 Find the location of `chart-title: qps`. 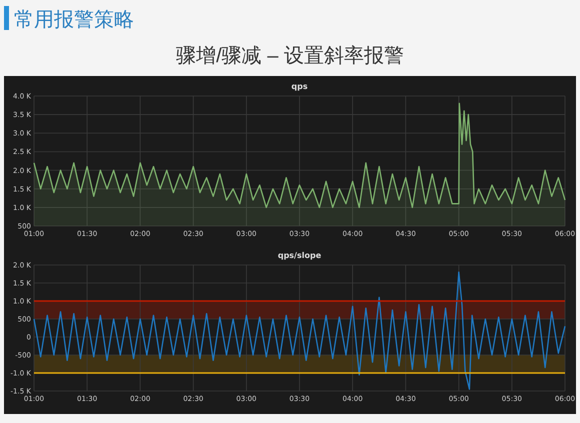

chart-title: qps is located at coordinates (299, 86).